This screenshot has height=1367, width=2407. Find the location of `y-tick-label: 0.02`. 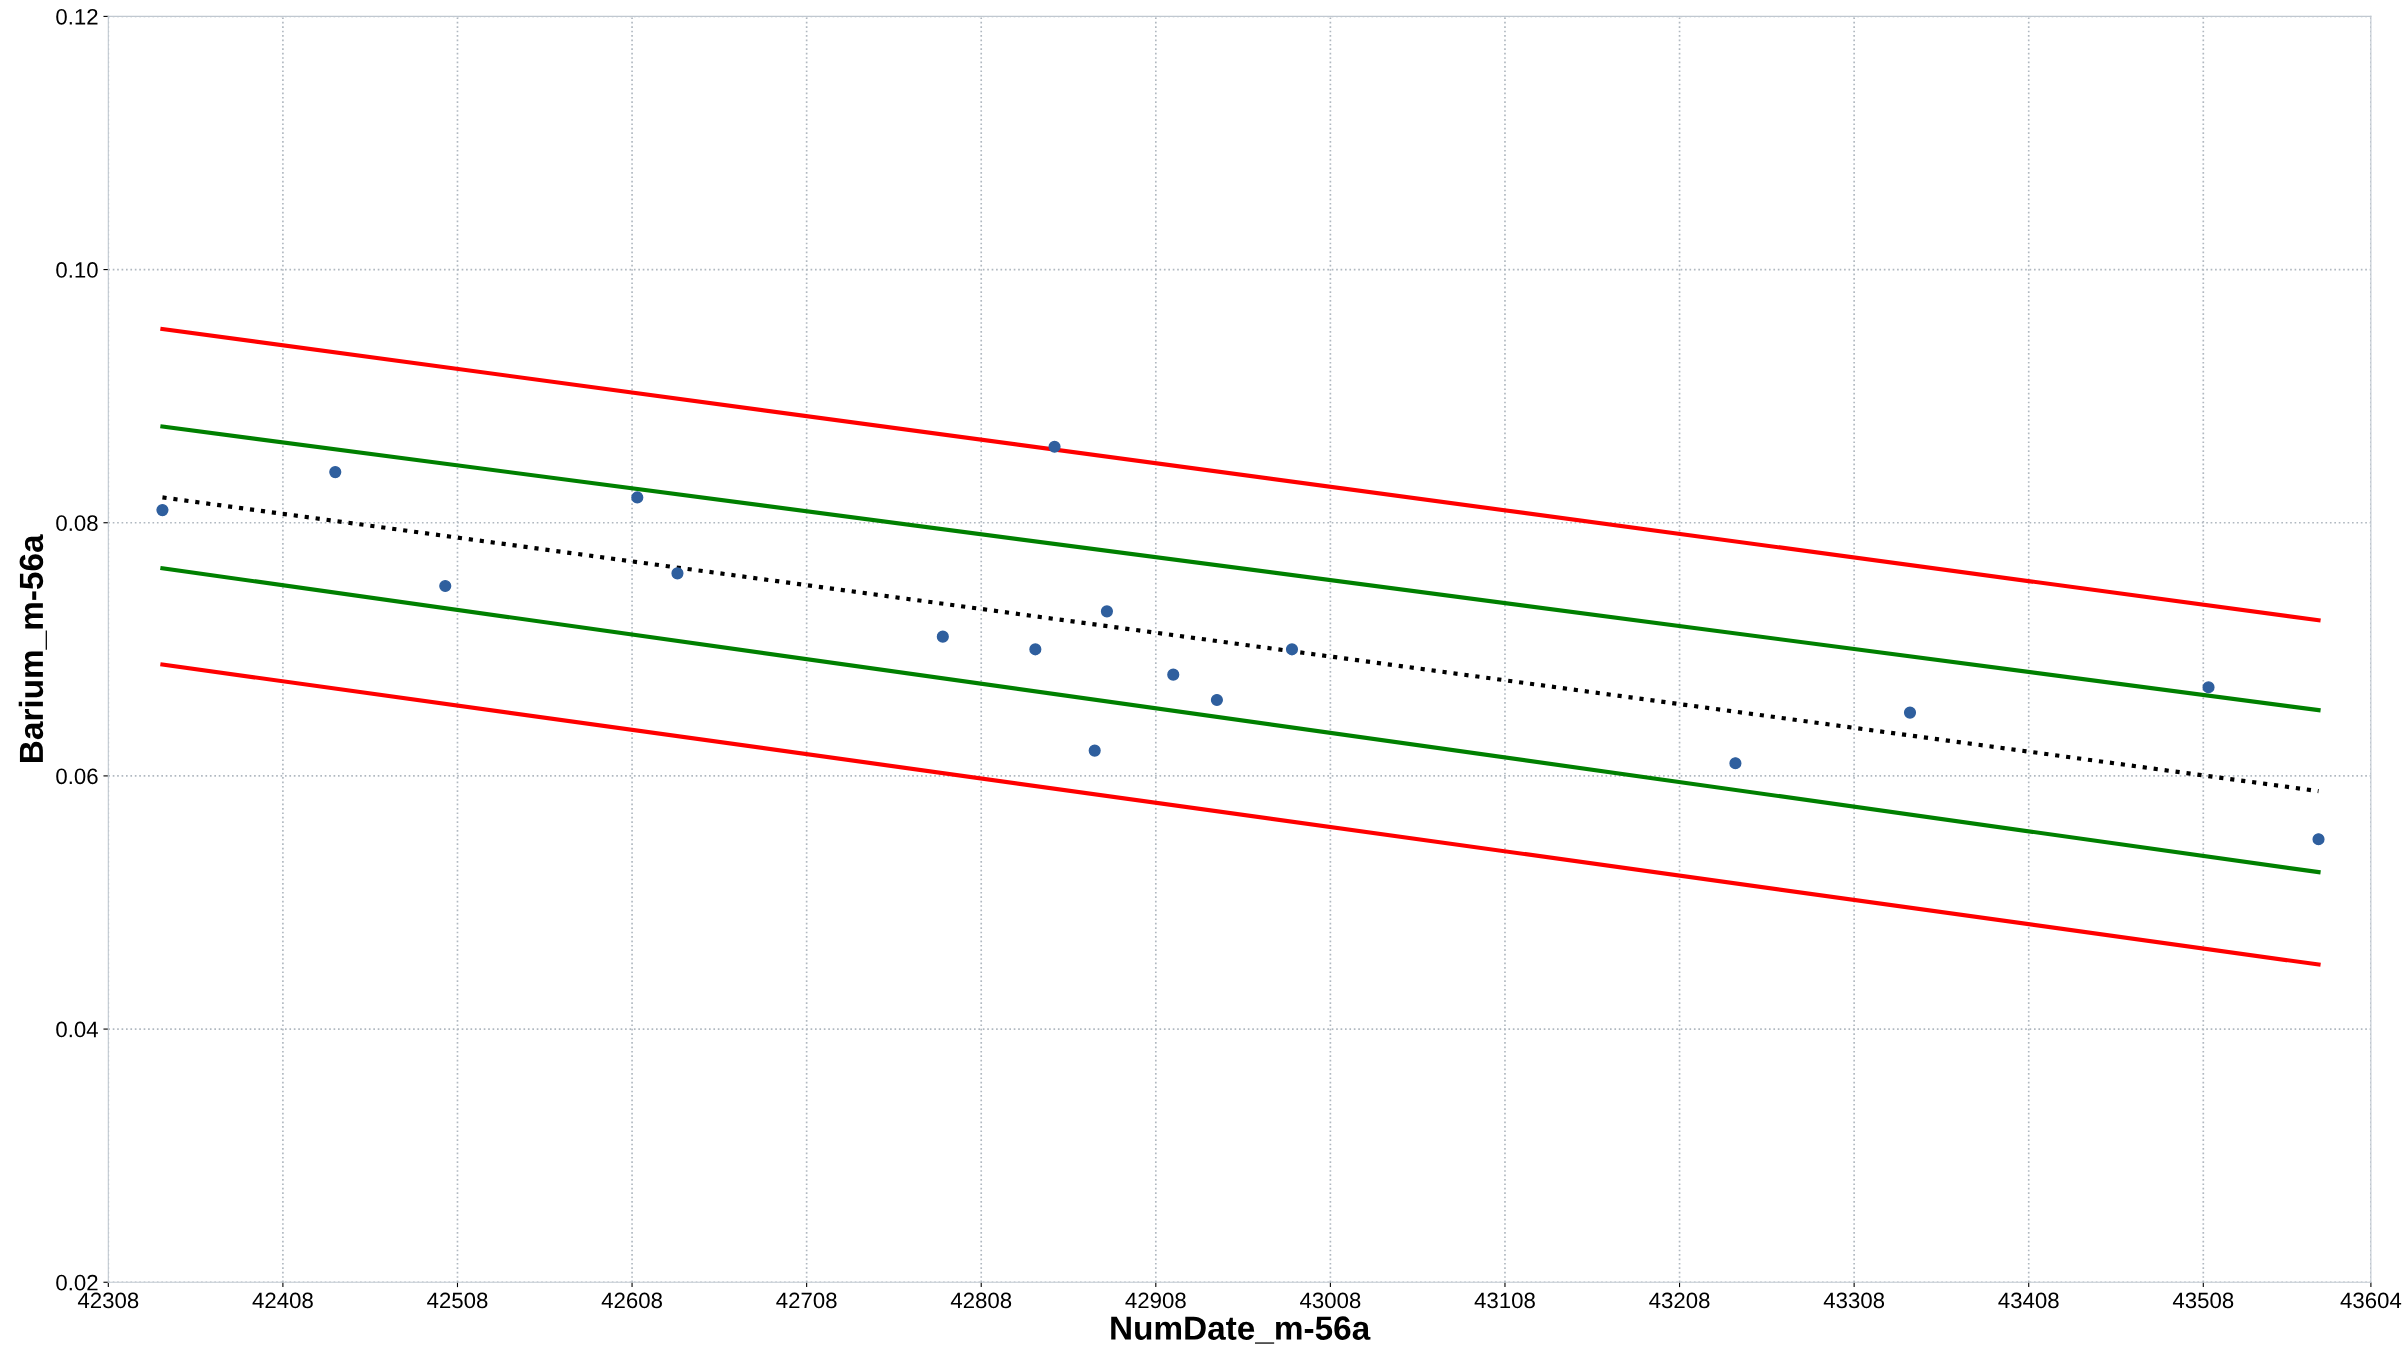

y-tick-label: 0.02 is located at coordinates (77, 1282).